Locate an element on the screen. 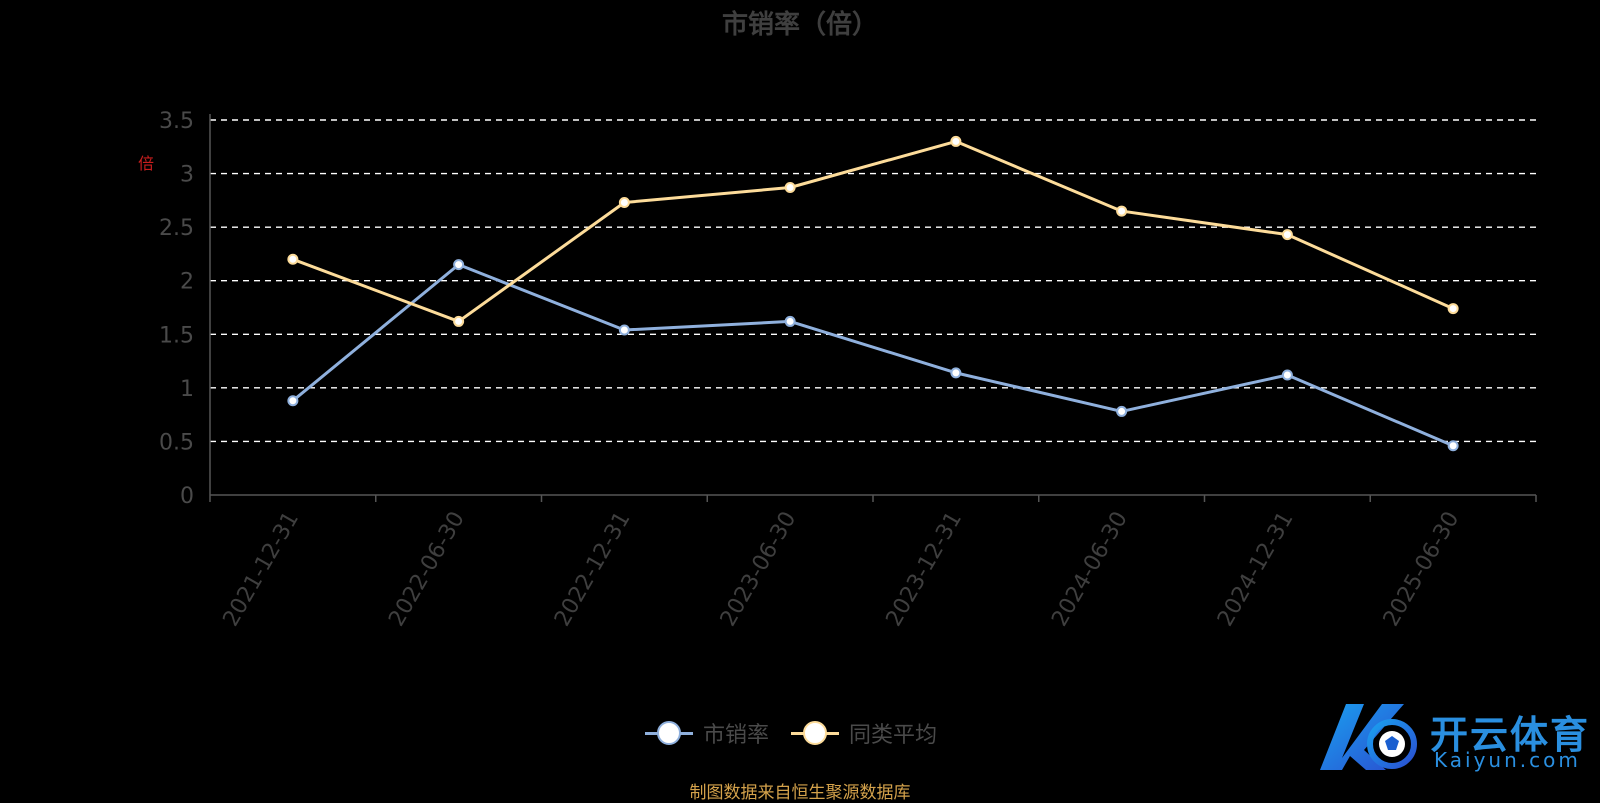  watermark-logo: 开云体育 Kaiyun.com is located at coordinates (1452, 738).